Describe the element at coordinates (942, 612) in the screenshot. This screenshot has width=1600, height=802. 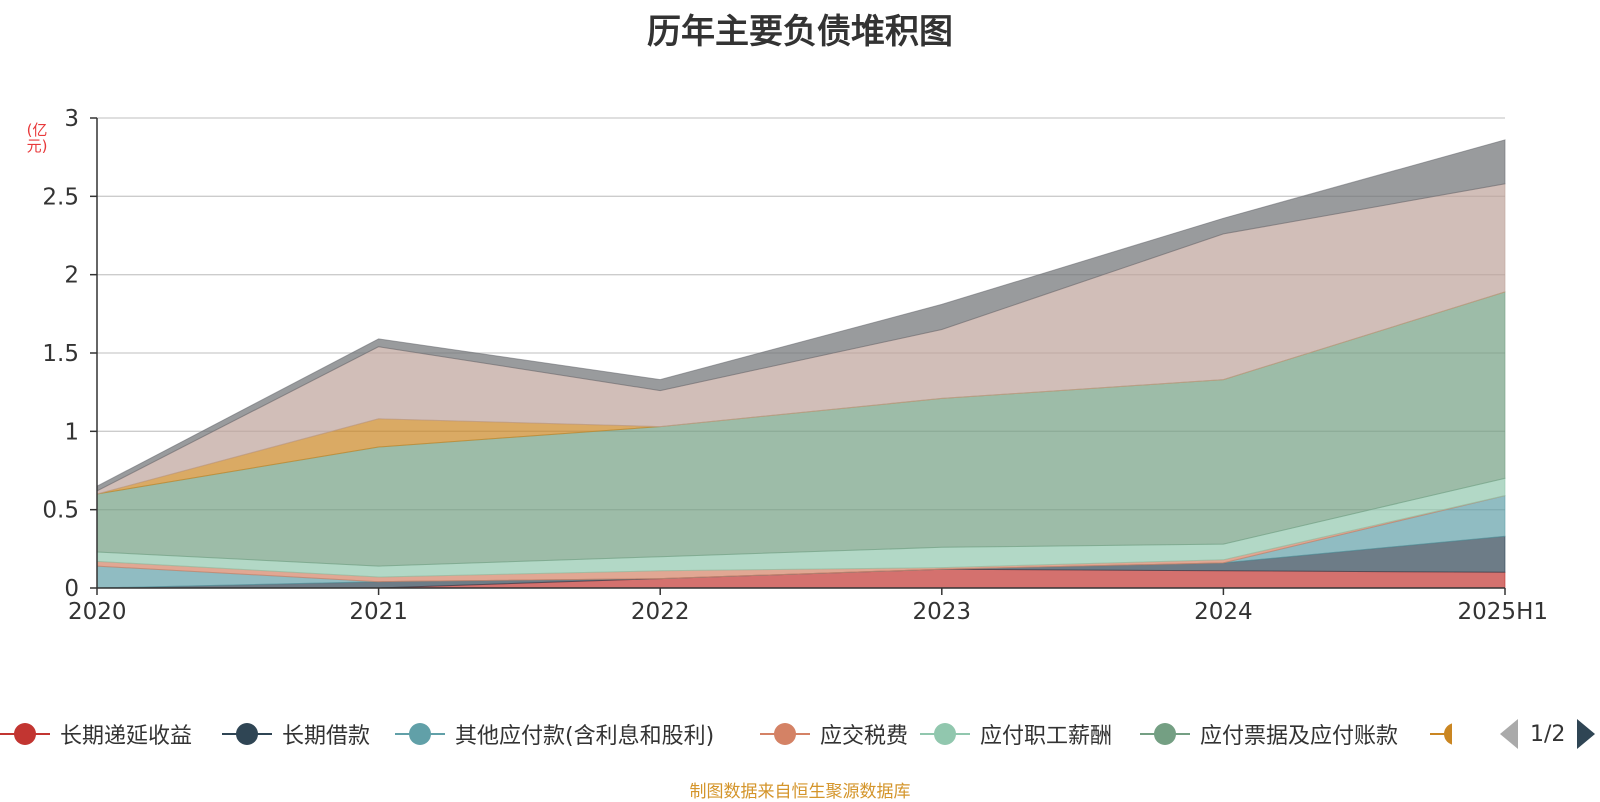
I see `x-tick-label: 2023` at that location.